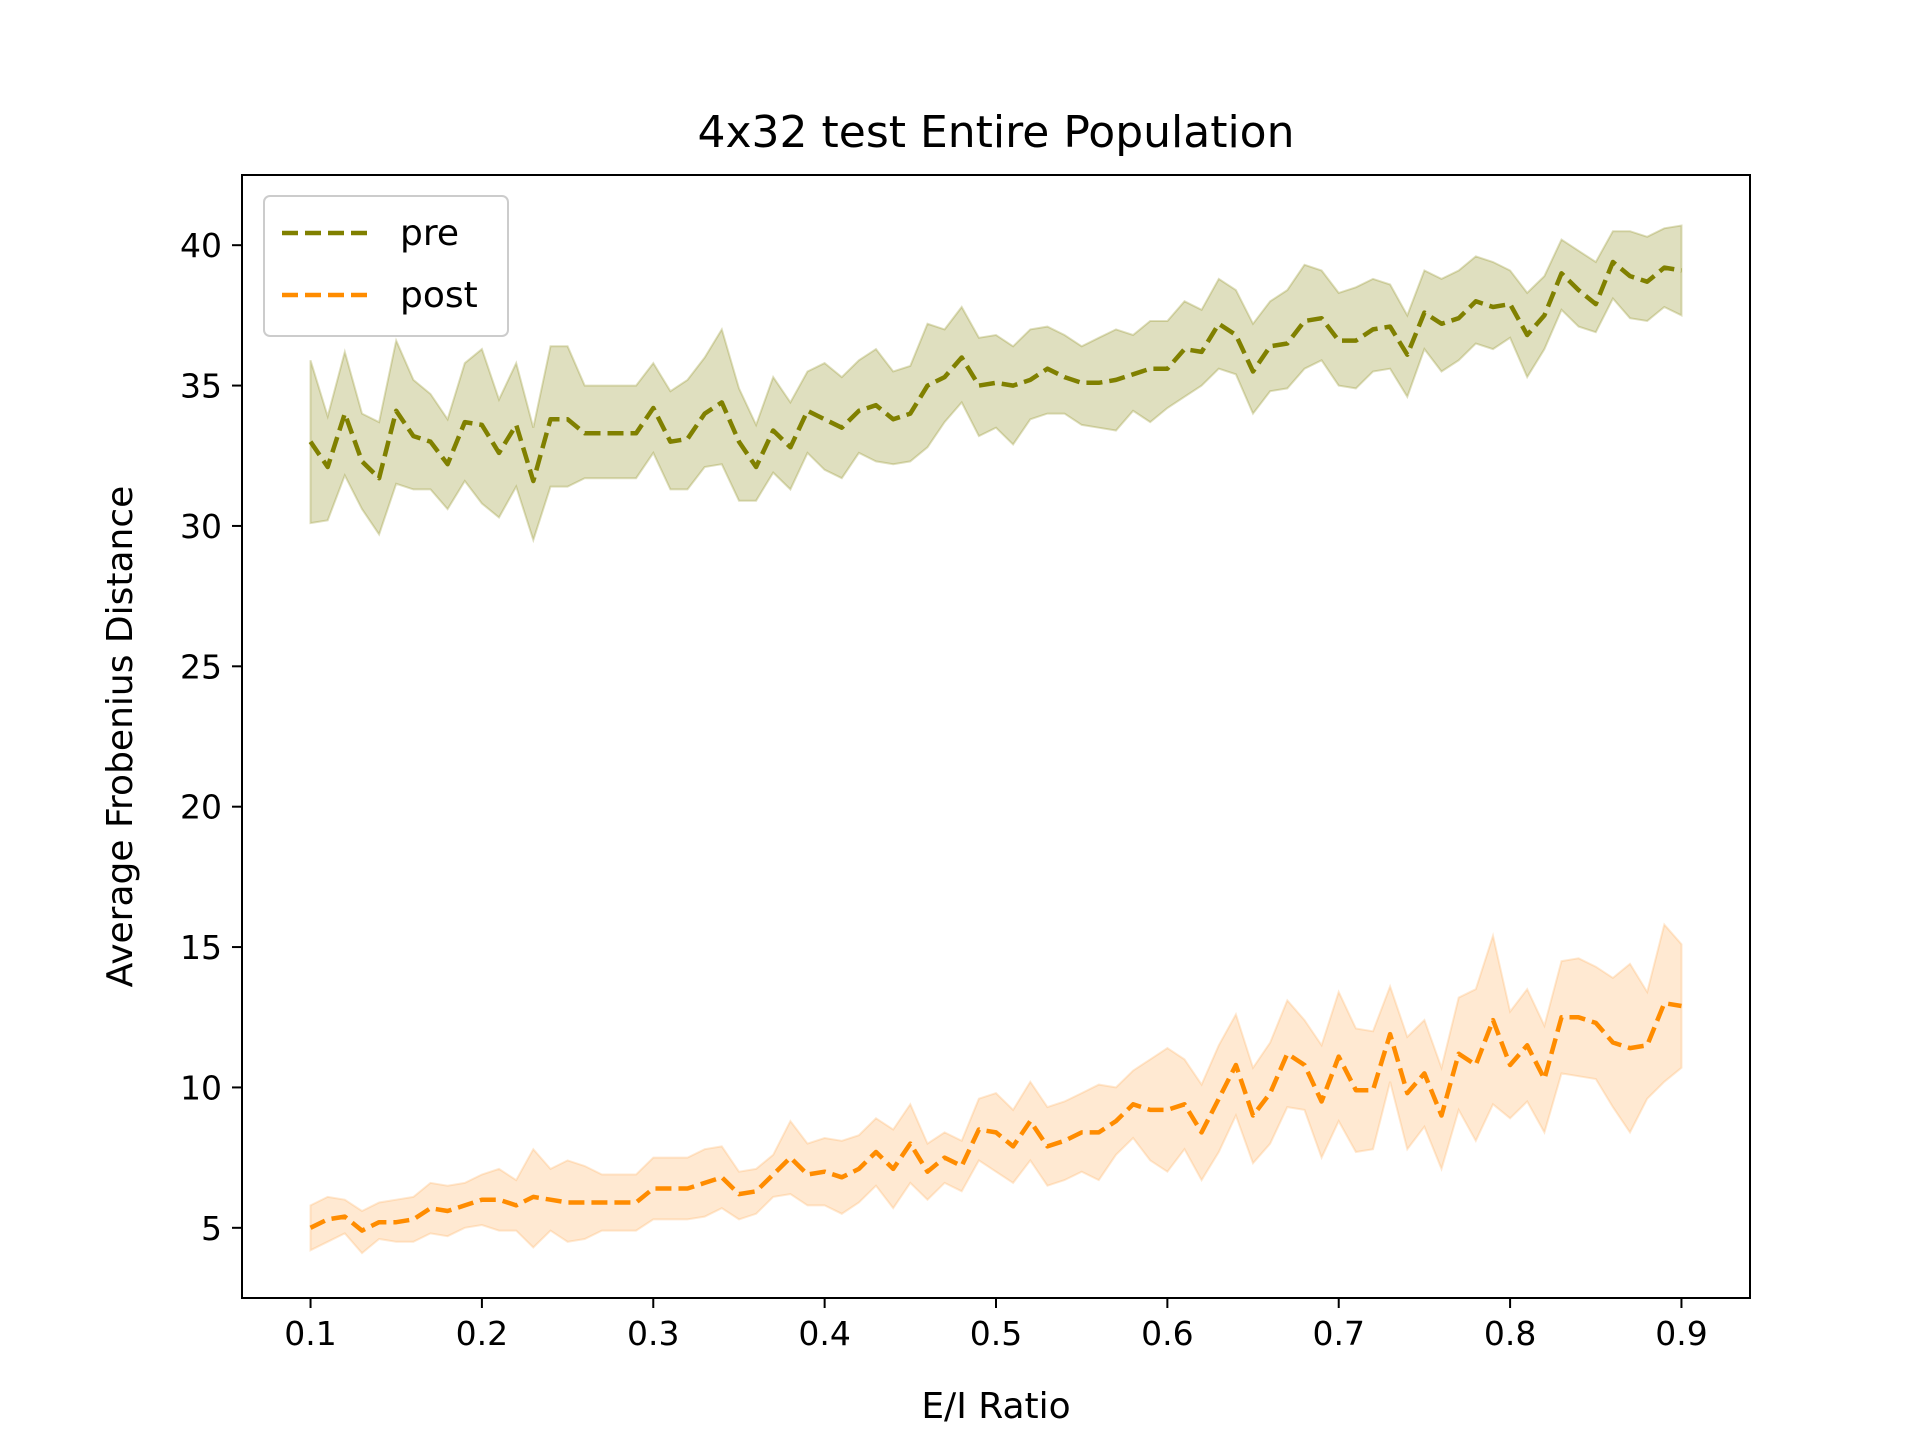 This screenshot has height=1440, width=1920. I want to click on y-tick-label: 5, so click(211, 1228).